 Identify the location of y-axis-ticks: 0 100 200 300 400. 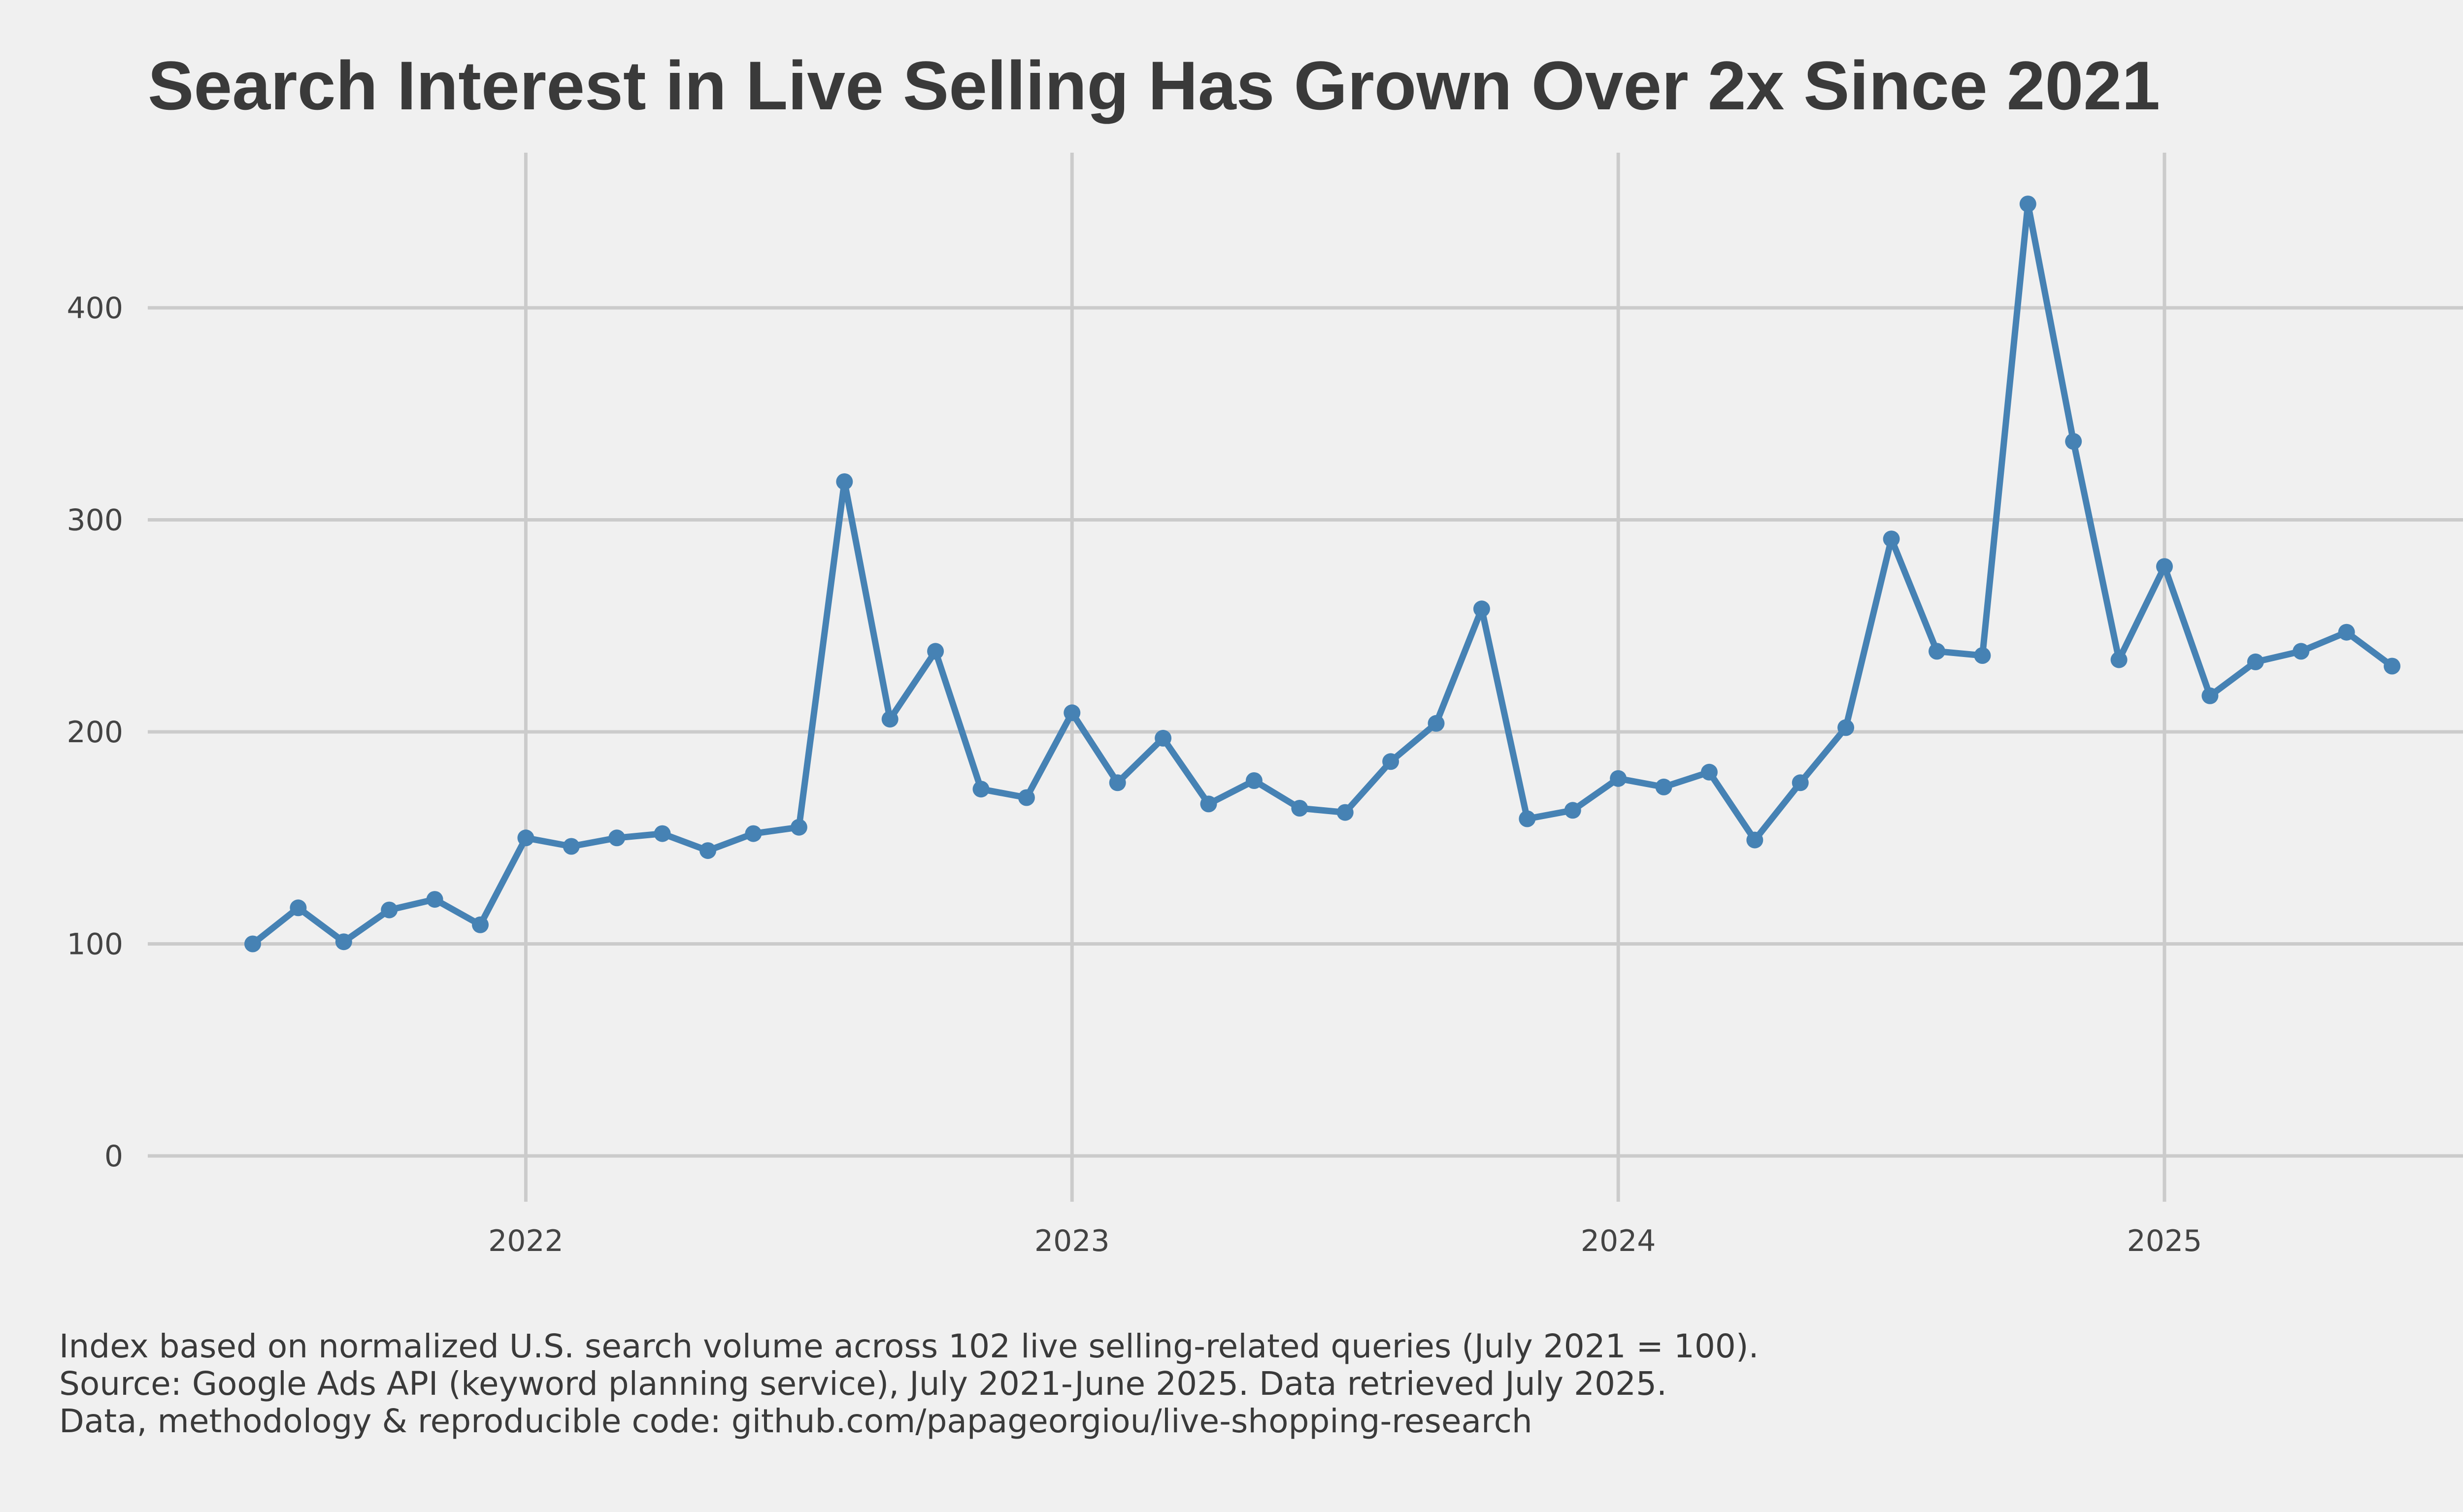
(95, 732).